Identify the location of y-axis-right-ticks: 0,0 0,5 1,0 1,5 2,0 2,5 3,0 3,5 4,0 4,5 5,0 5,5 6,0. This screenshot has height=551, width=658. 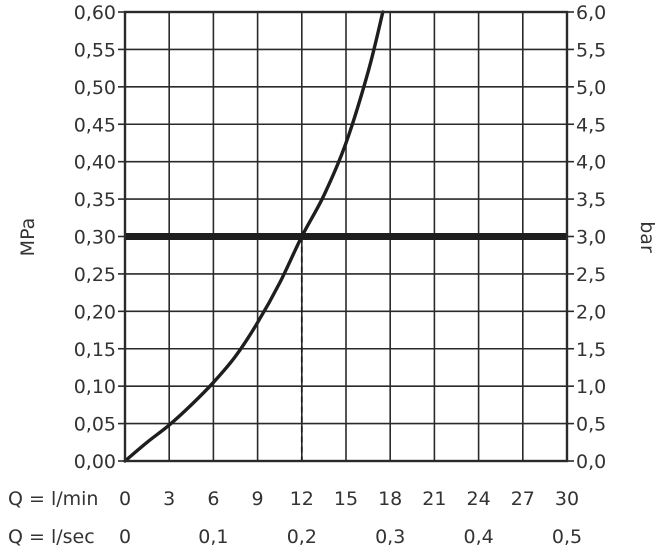
(586, 237).